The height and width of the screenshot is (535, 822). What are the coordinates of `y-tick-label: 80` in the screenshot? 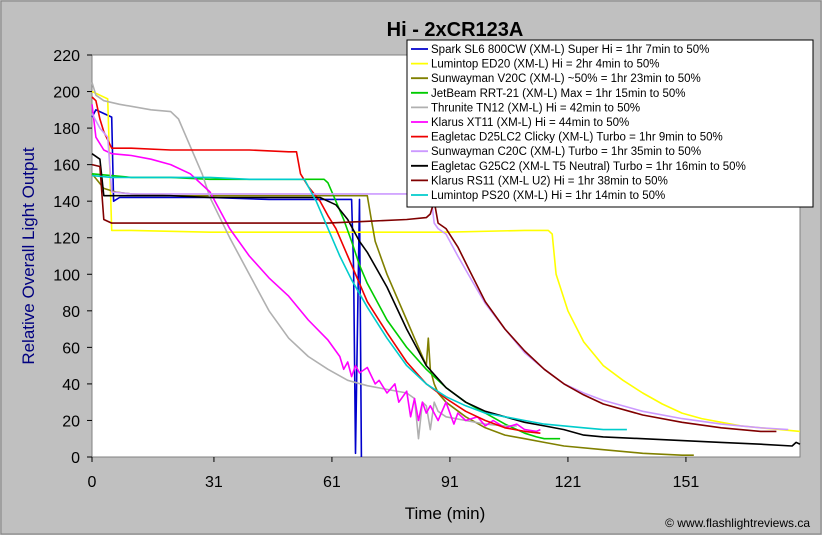 It's located at (71, 312).